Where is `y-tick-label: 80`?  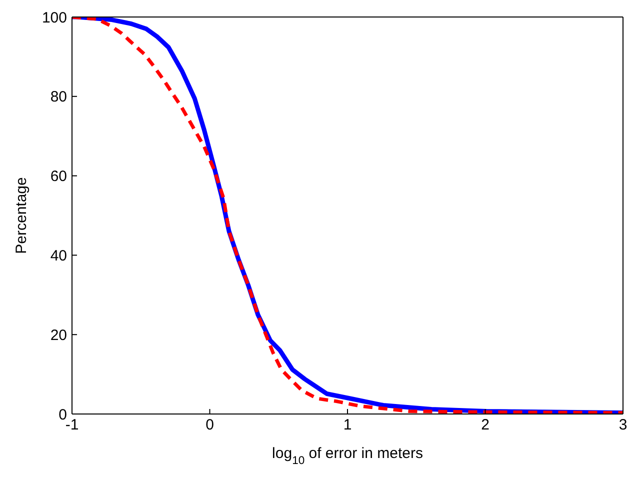 y-tick-label: 80 is located at coordinates (58, 97).